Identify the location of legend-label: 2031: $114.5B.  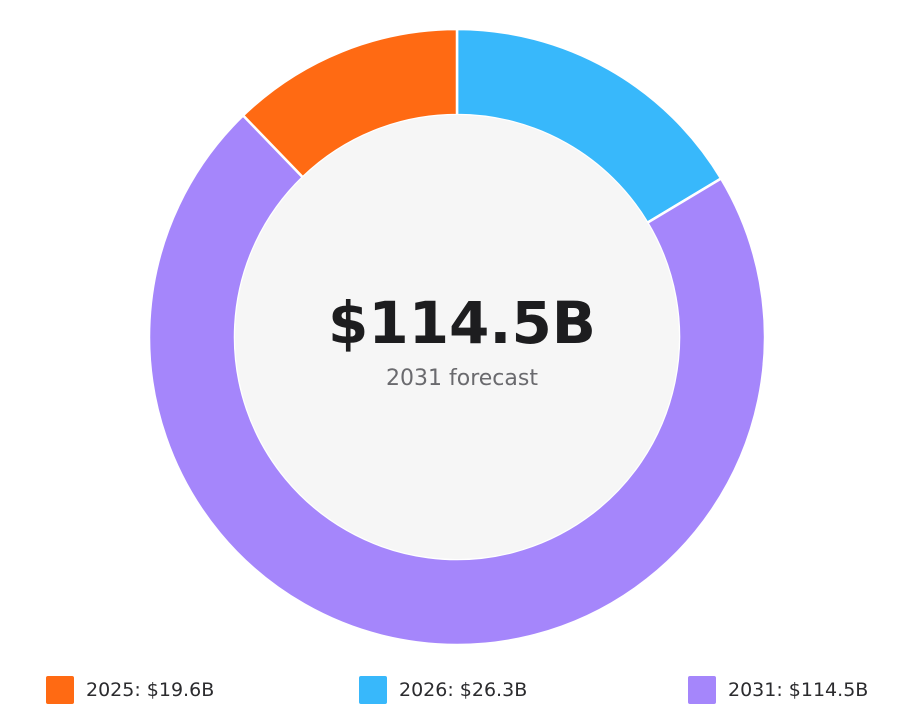
(798, 690).